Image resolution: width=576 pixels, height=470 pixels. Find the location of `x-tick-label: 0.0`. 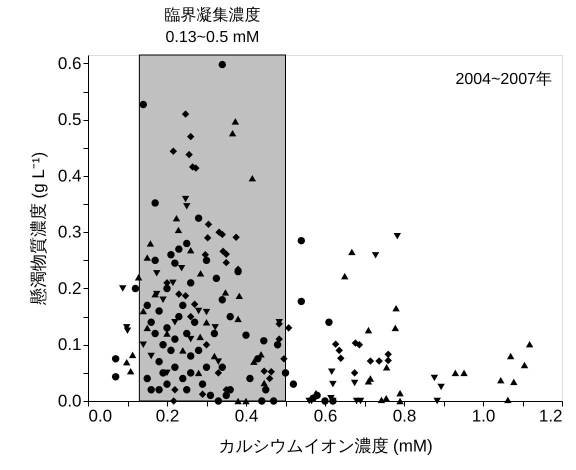

x-tick-label: 0.0 is located at coordinates (100, 416).